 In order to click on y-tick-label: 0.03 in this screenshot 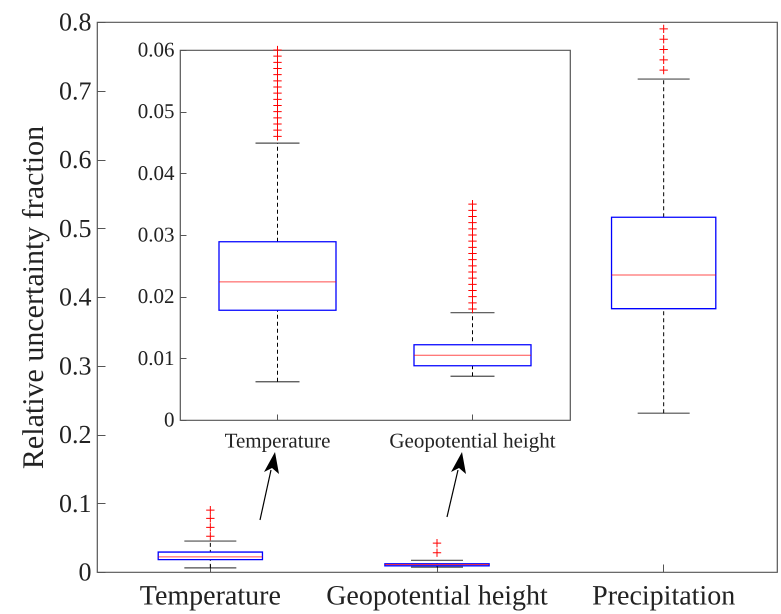, I will do `click(156, 234)`.